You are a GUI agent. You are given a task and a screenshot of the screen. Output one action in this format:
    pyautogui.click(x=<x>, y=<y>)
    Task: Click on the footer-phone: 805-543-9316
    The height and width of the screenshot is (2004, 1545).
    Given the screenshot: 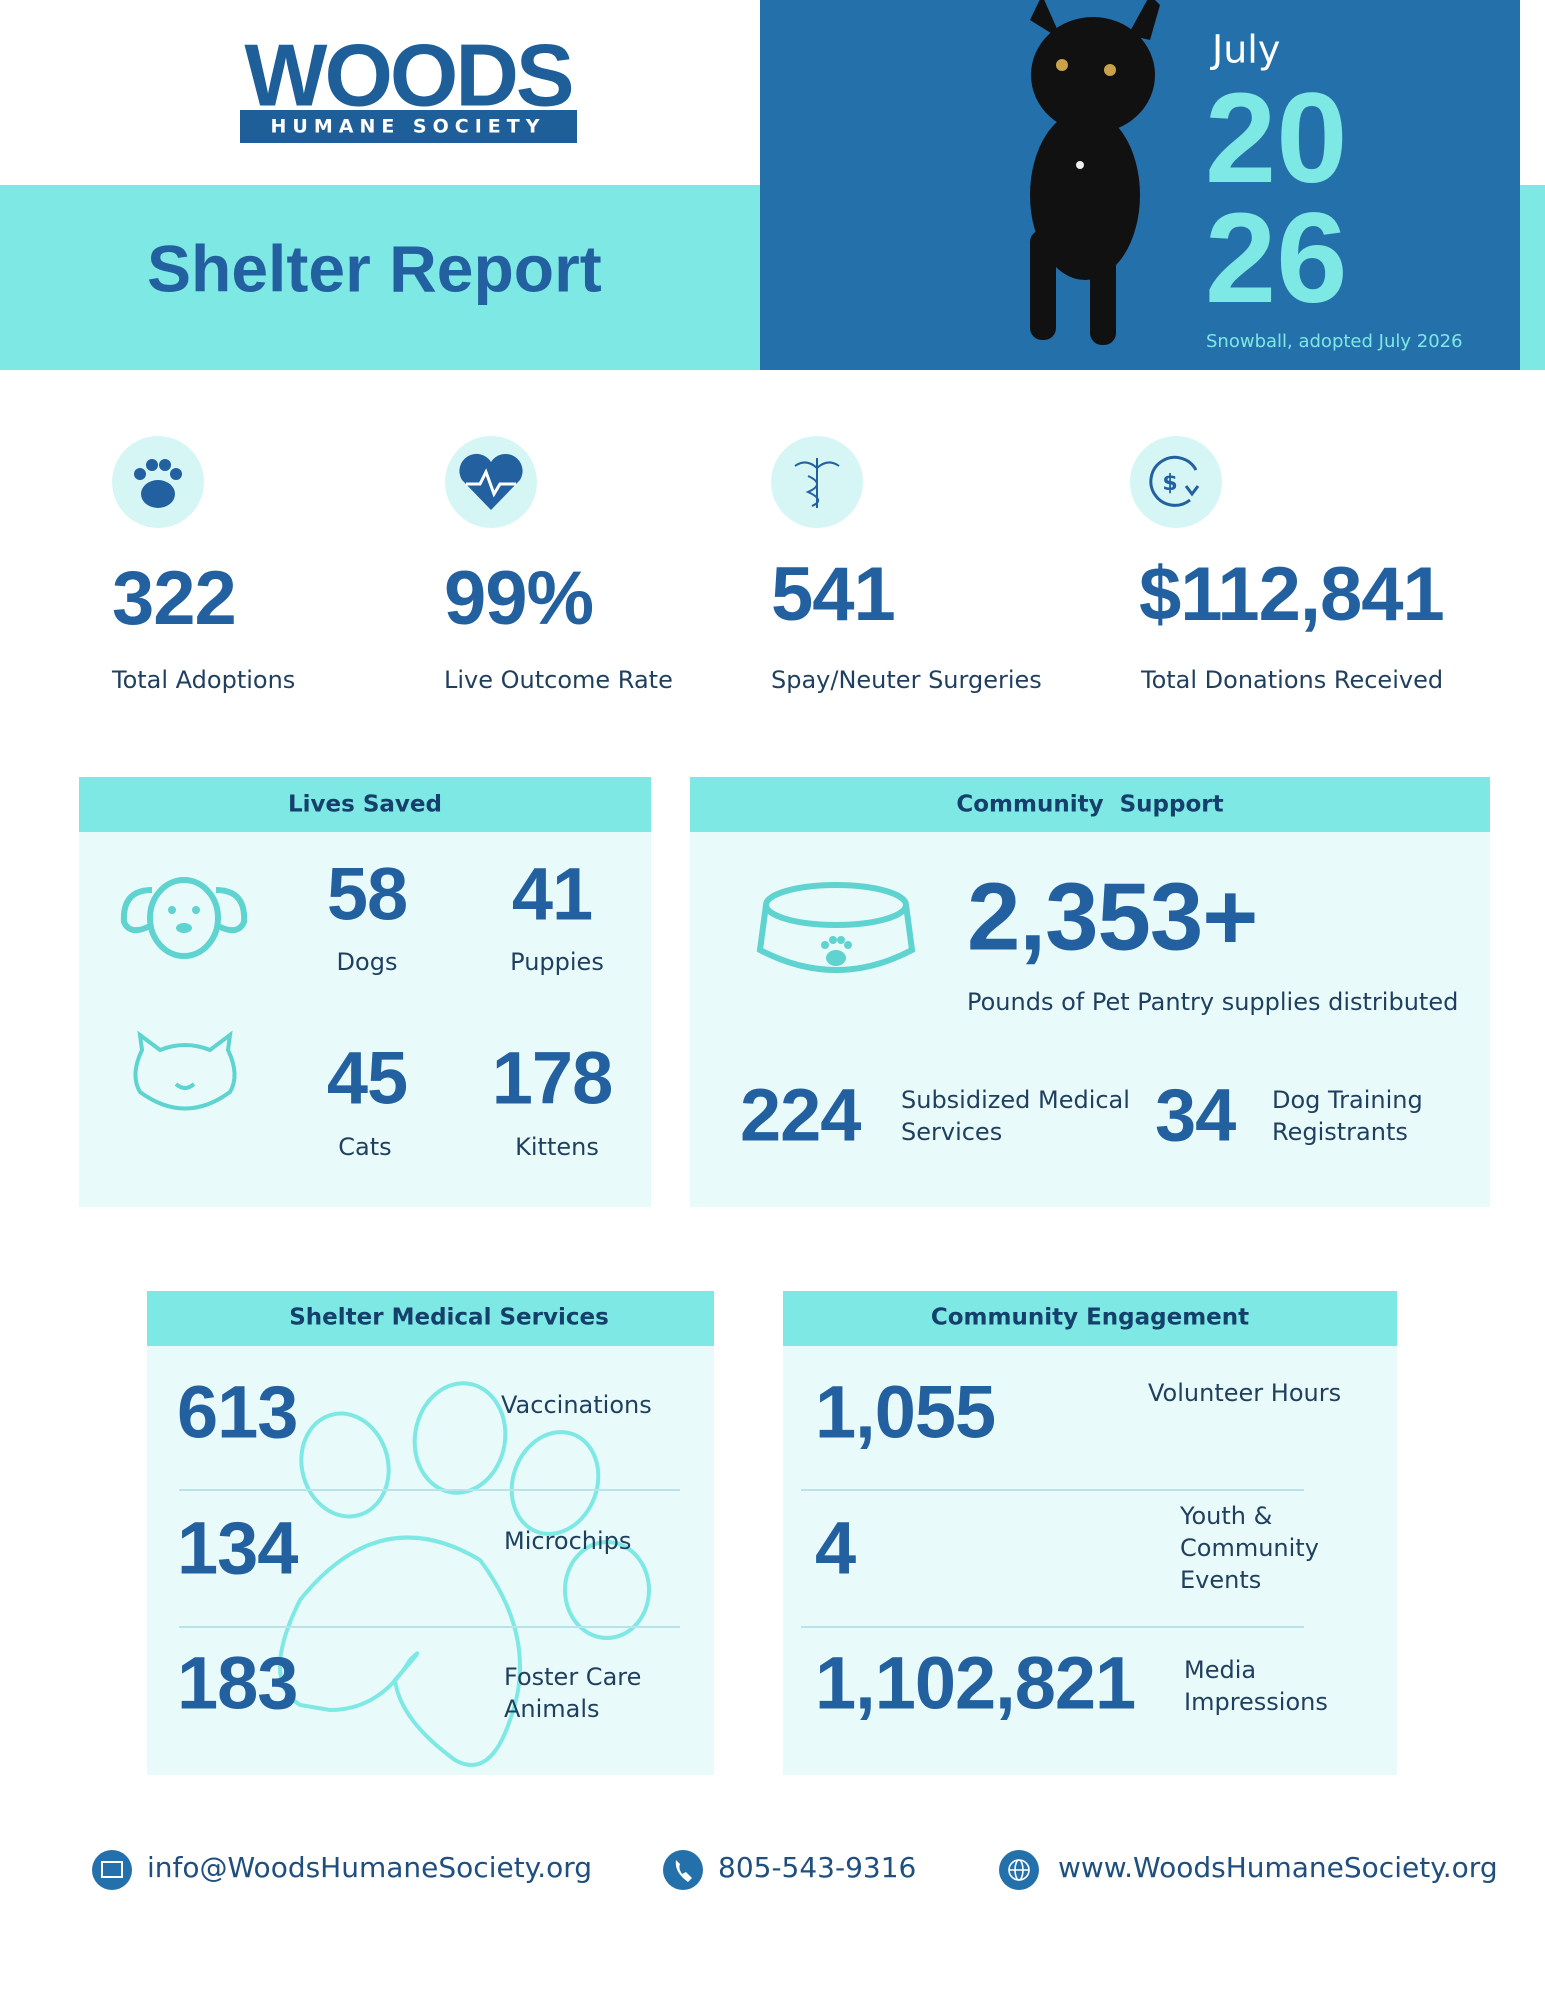 What is the action you would take?
    pyautogui.click(x=817, y=1867)
    